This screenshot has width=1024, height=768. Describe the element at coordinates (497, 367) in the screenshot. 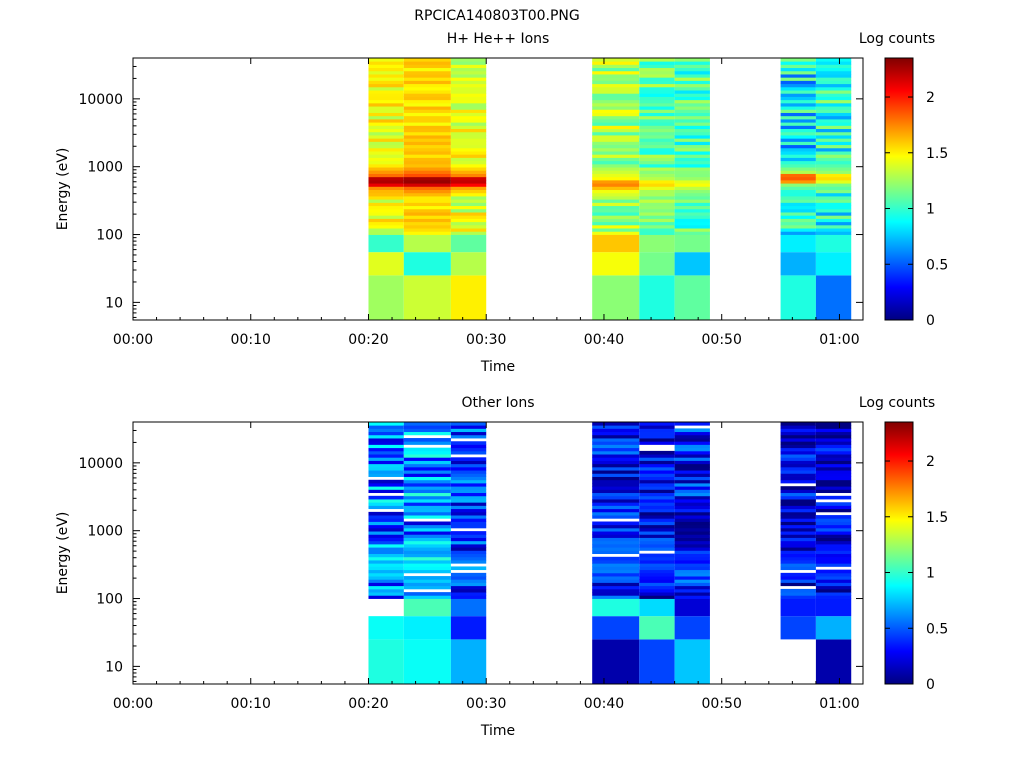

I see `x-axis-label: Time` at that location.